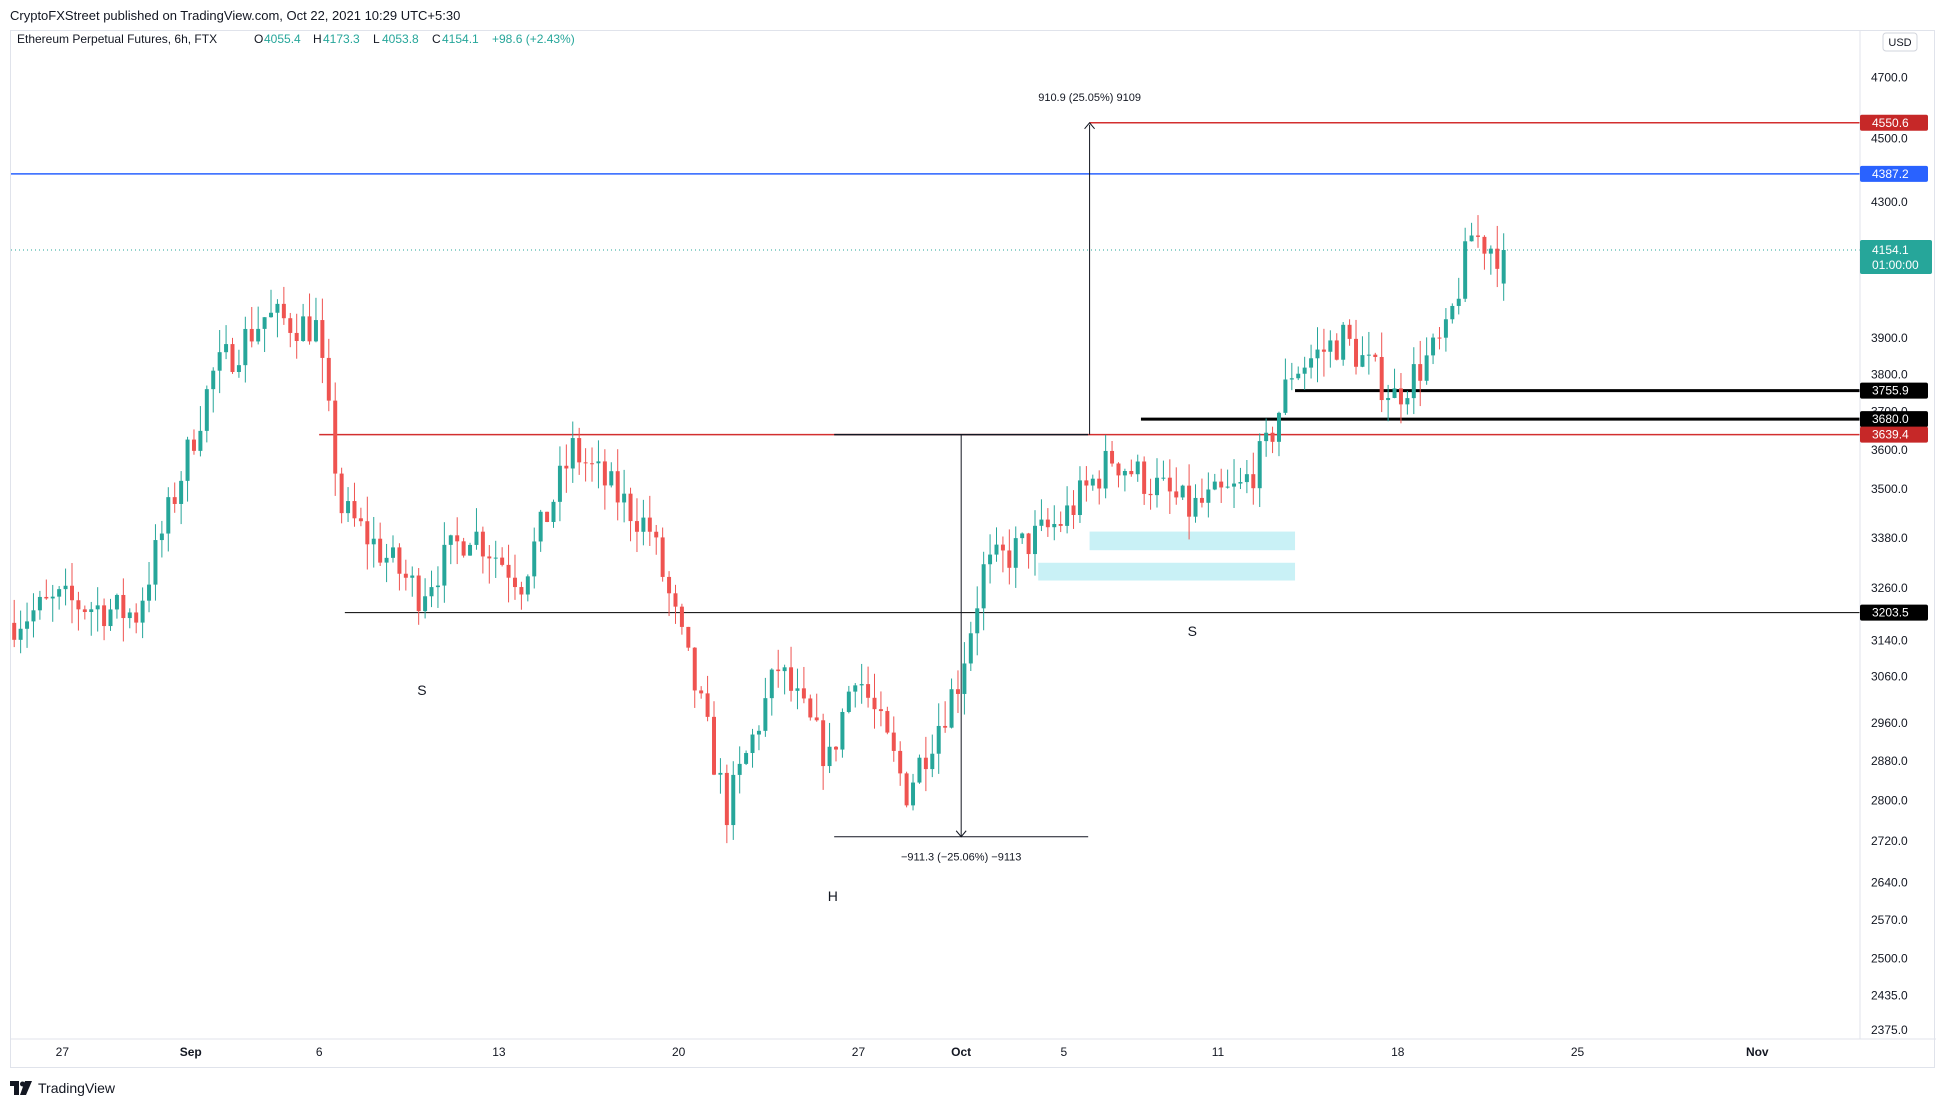 This screenshot has width=1941, height=1103. What do you see at coordinates (77, 1088) in the screenshot?
I see `footer-brand: TradingView` at bounding box center [77, 1088].